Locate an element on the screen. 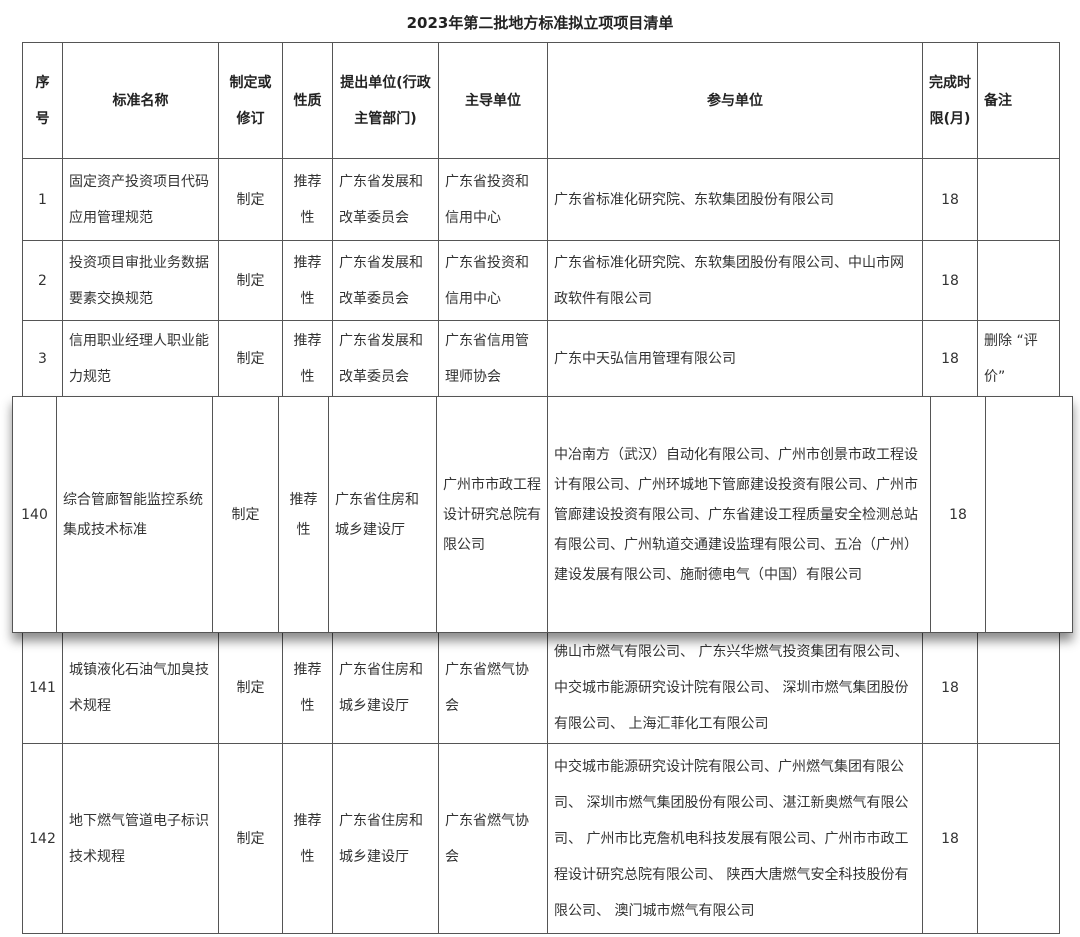  cell-no: 141 is located at coordinates (42, 688).